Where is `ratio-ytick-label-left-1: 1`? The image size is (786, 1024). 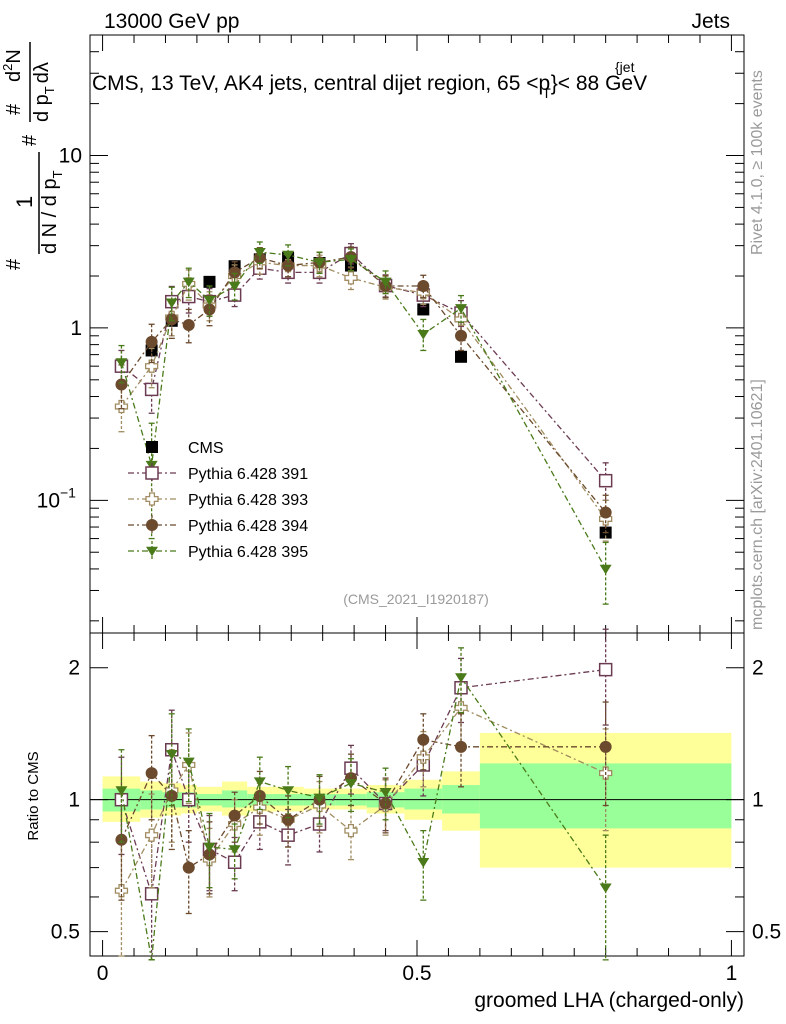
ratio-ytick-label-left-1: 1 is located at coordinates (74, 800).